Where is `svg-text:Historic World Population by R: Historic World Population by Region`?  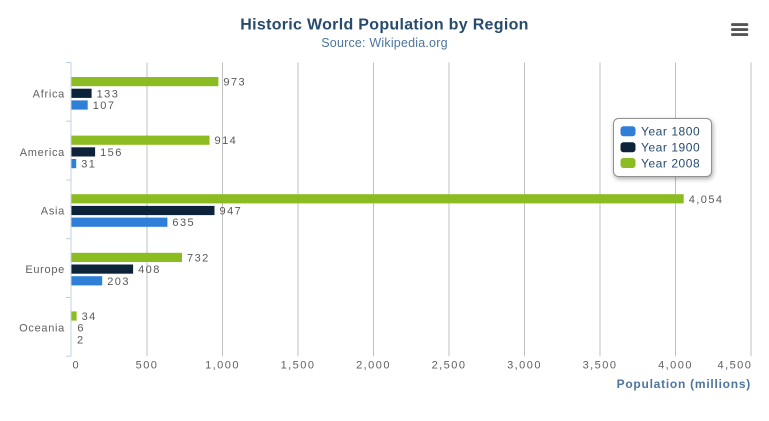
svg-text:Historic World Population by R: Historic World Population by Region is located at coordinates (384, 25).